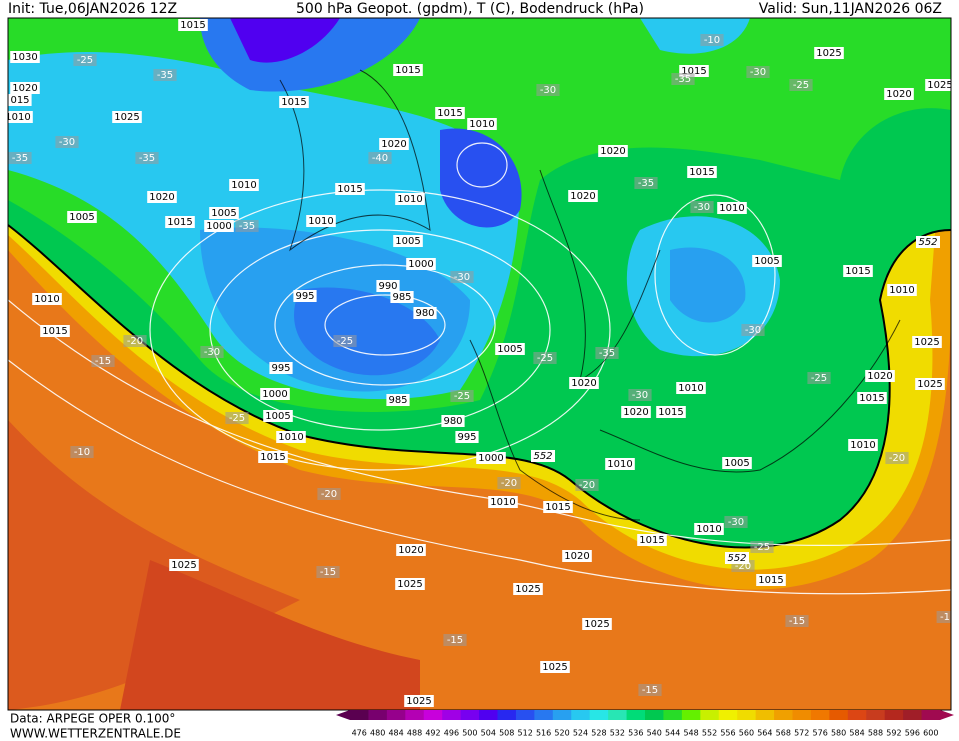  What do you see at coordinates (635, 733) in the screenshot?
I see `colorbar-tick-label: 536` at bounding box center [635, 733].